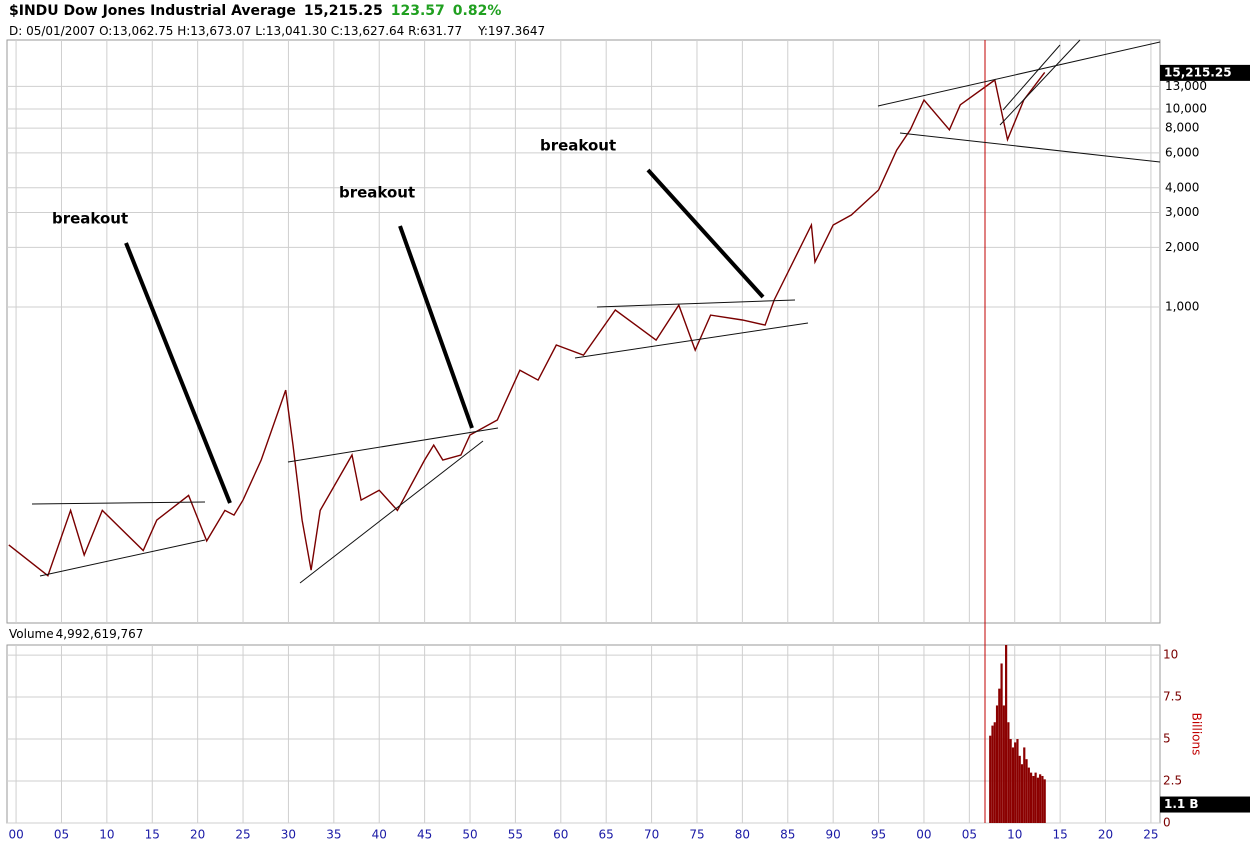 The height and width of the screenshot is (846, 1250). Describe the element at coordinates (477, 11) in the screenshot. I see `change-pct: 0.82%` at that location.